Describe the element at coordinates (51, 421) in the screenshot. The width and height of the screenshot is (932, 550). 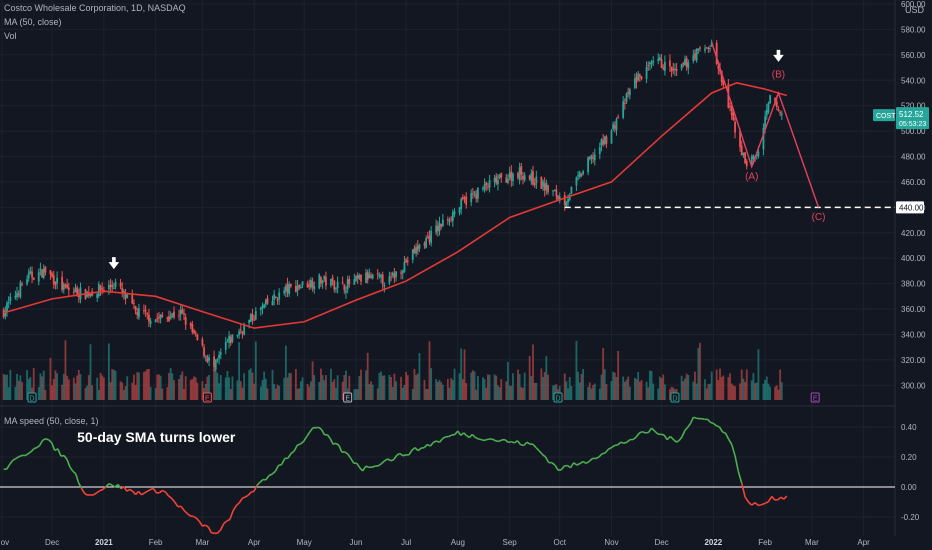
I see `speed-legend: MA speed (50, close, 1)` at that location.